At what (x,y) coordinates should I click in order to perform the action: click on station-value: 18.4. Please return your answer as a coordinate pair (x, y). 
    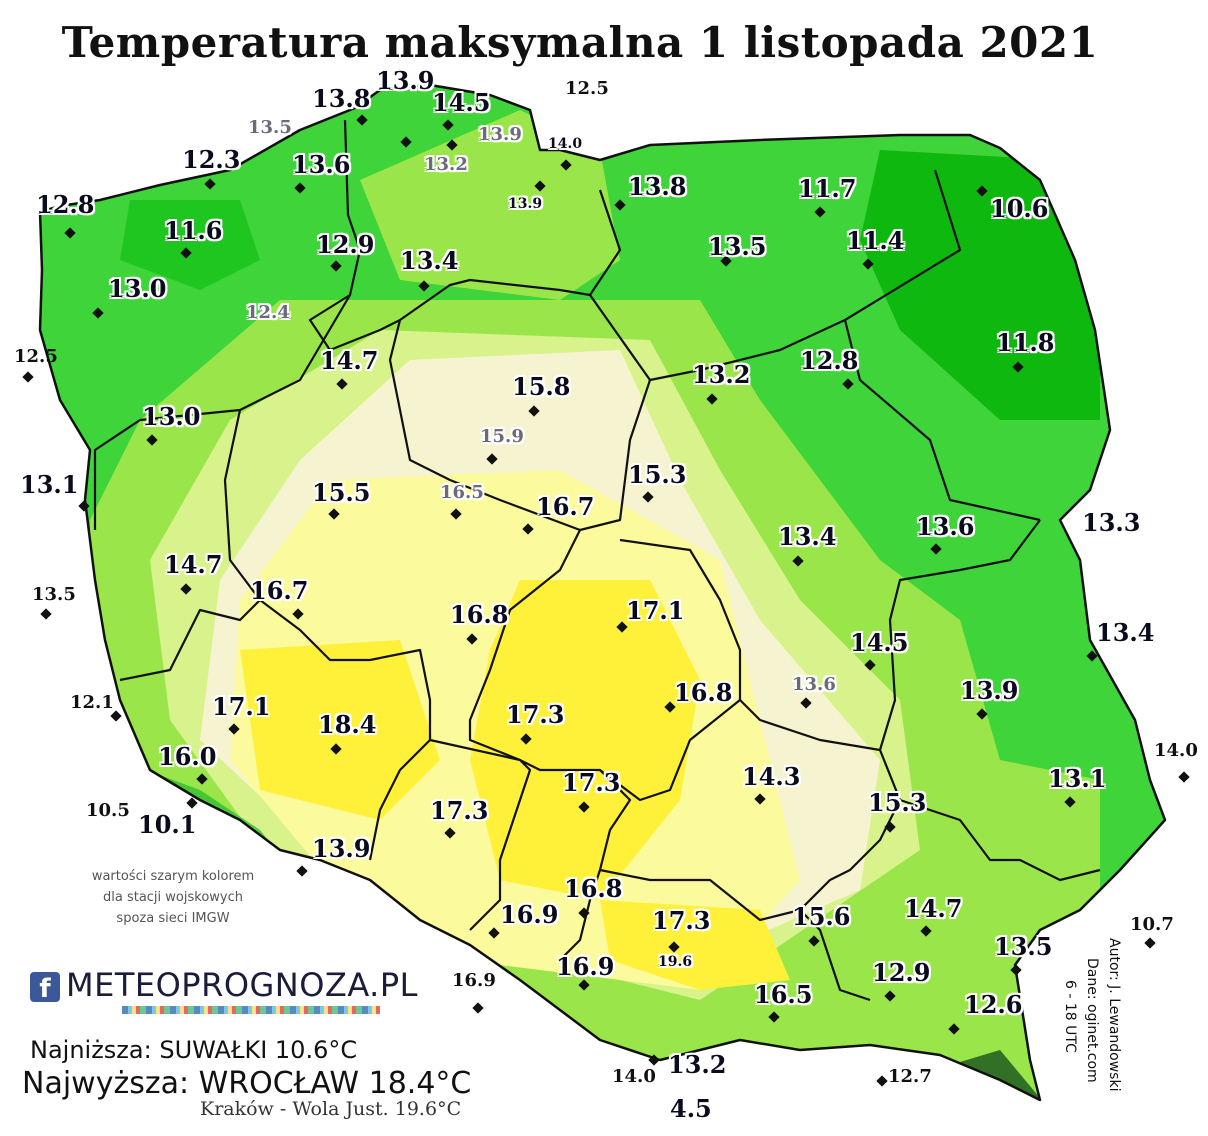
    Looking at the image, I should click on (347, 724).